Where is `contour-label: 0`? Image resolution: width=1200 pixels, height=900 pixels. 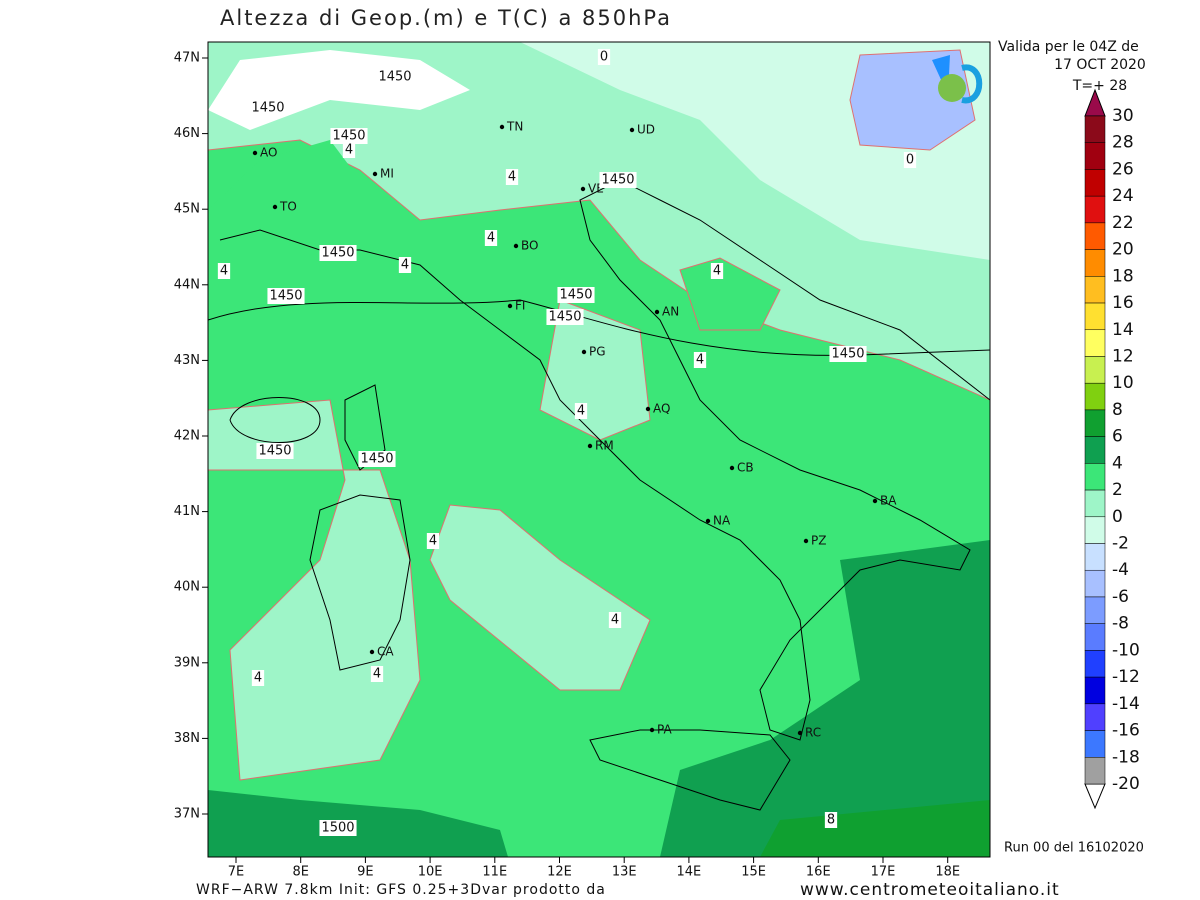
contour-label: 0 is located at coordinates (910, 160).